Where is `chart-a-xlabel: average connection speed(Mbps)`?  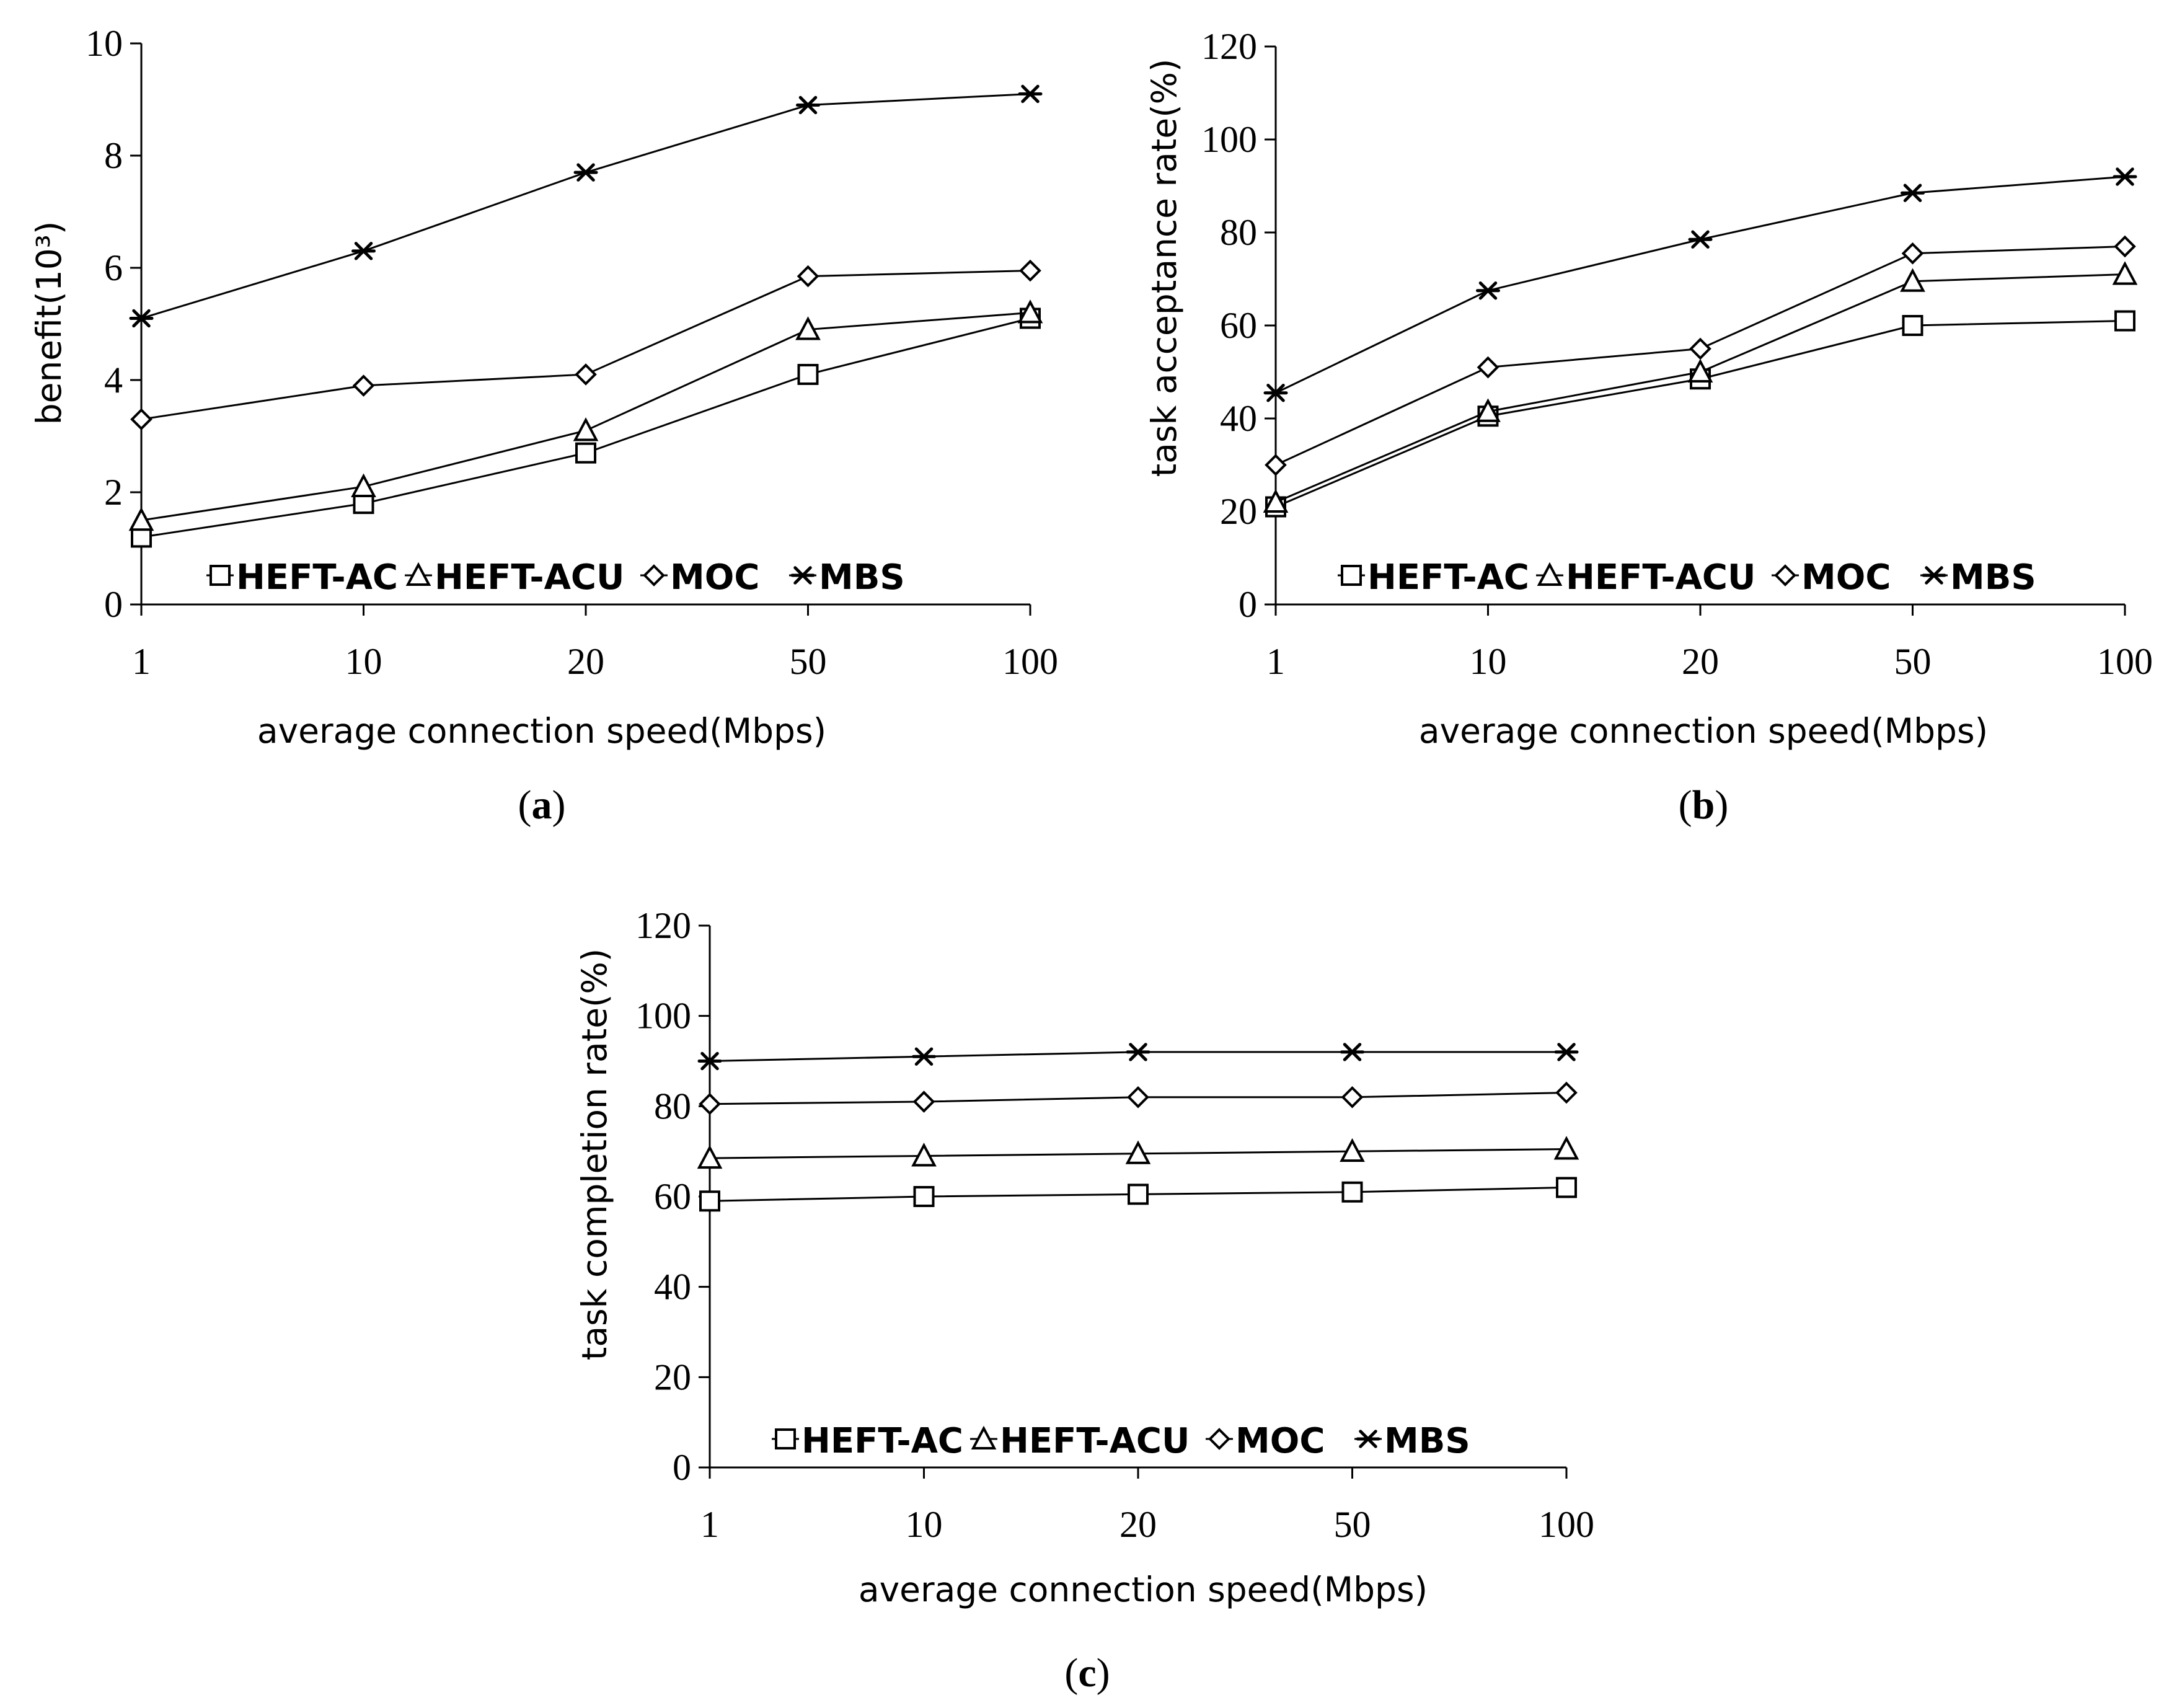 chart-a-xlabel: average connection speed(Mbps) is located at coordinates (542, 731).